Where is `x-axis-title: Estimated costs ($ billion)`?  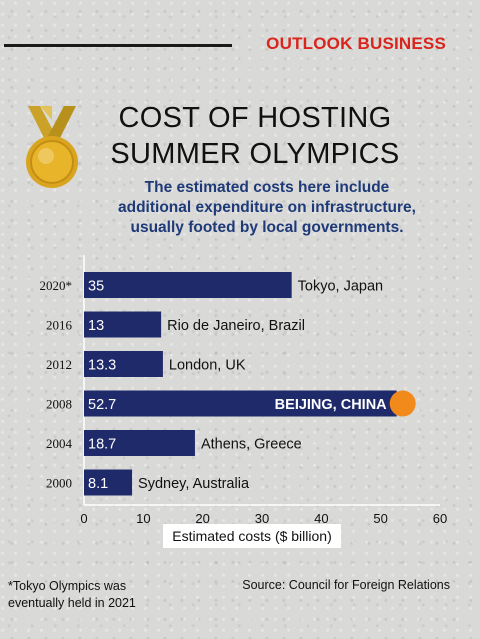 x-axis-title: Estimated costs ($ billion) is located at coordinates (252, 536).